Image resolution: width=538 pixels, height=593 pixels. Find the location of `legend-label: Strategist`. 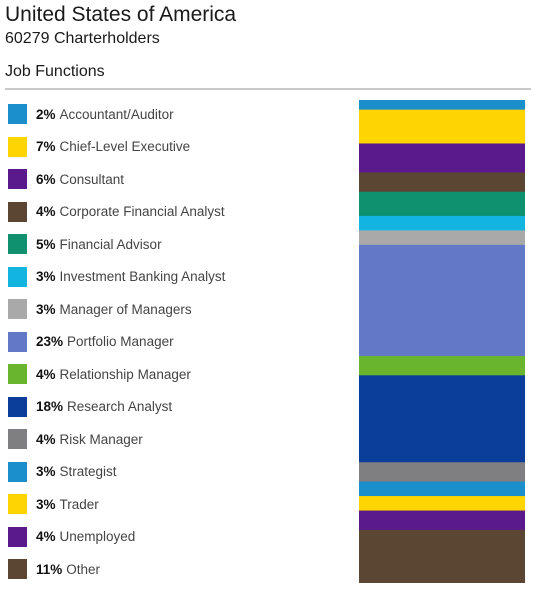

legend-label: Strategist is located at coordinates (88, 472).